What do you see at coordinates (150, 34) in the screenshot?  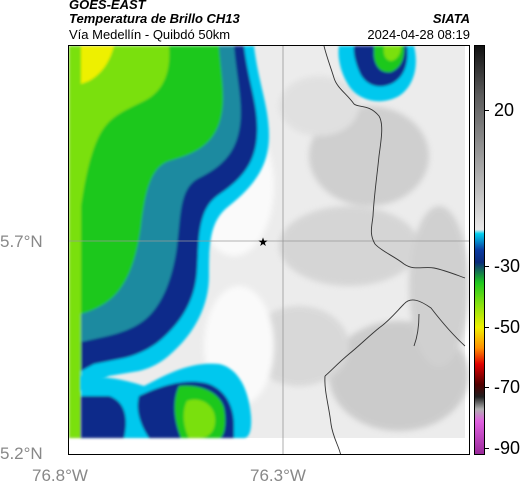 I see `region-subtitle: Vía Medellín - Quibdó 50km` at bounding box center [150, 34].